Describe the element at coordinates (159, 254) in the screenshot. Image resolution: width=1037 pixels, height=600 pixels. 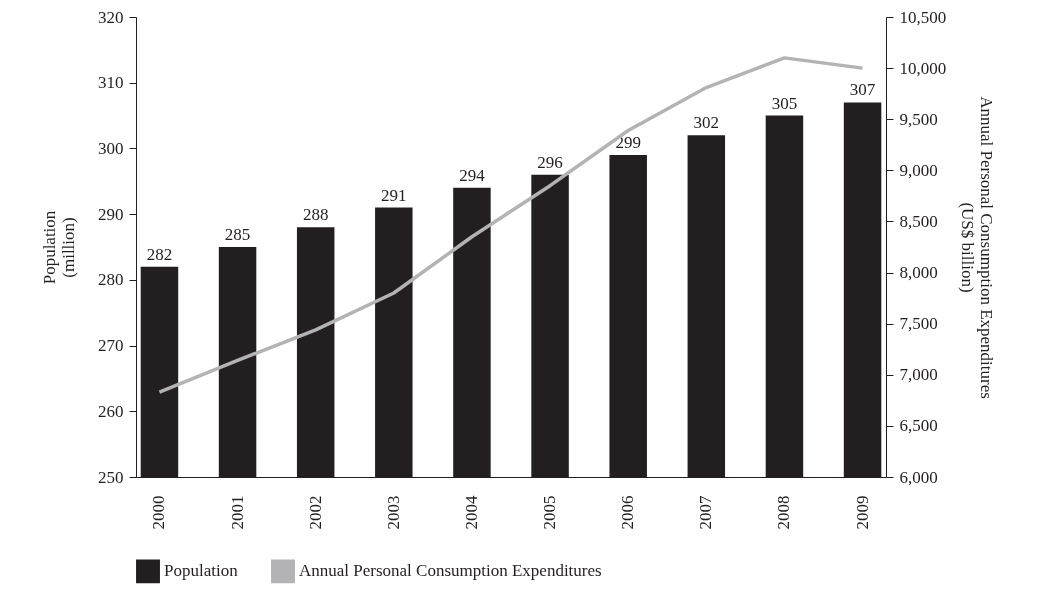
I see `data-label: 282` at that location.